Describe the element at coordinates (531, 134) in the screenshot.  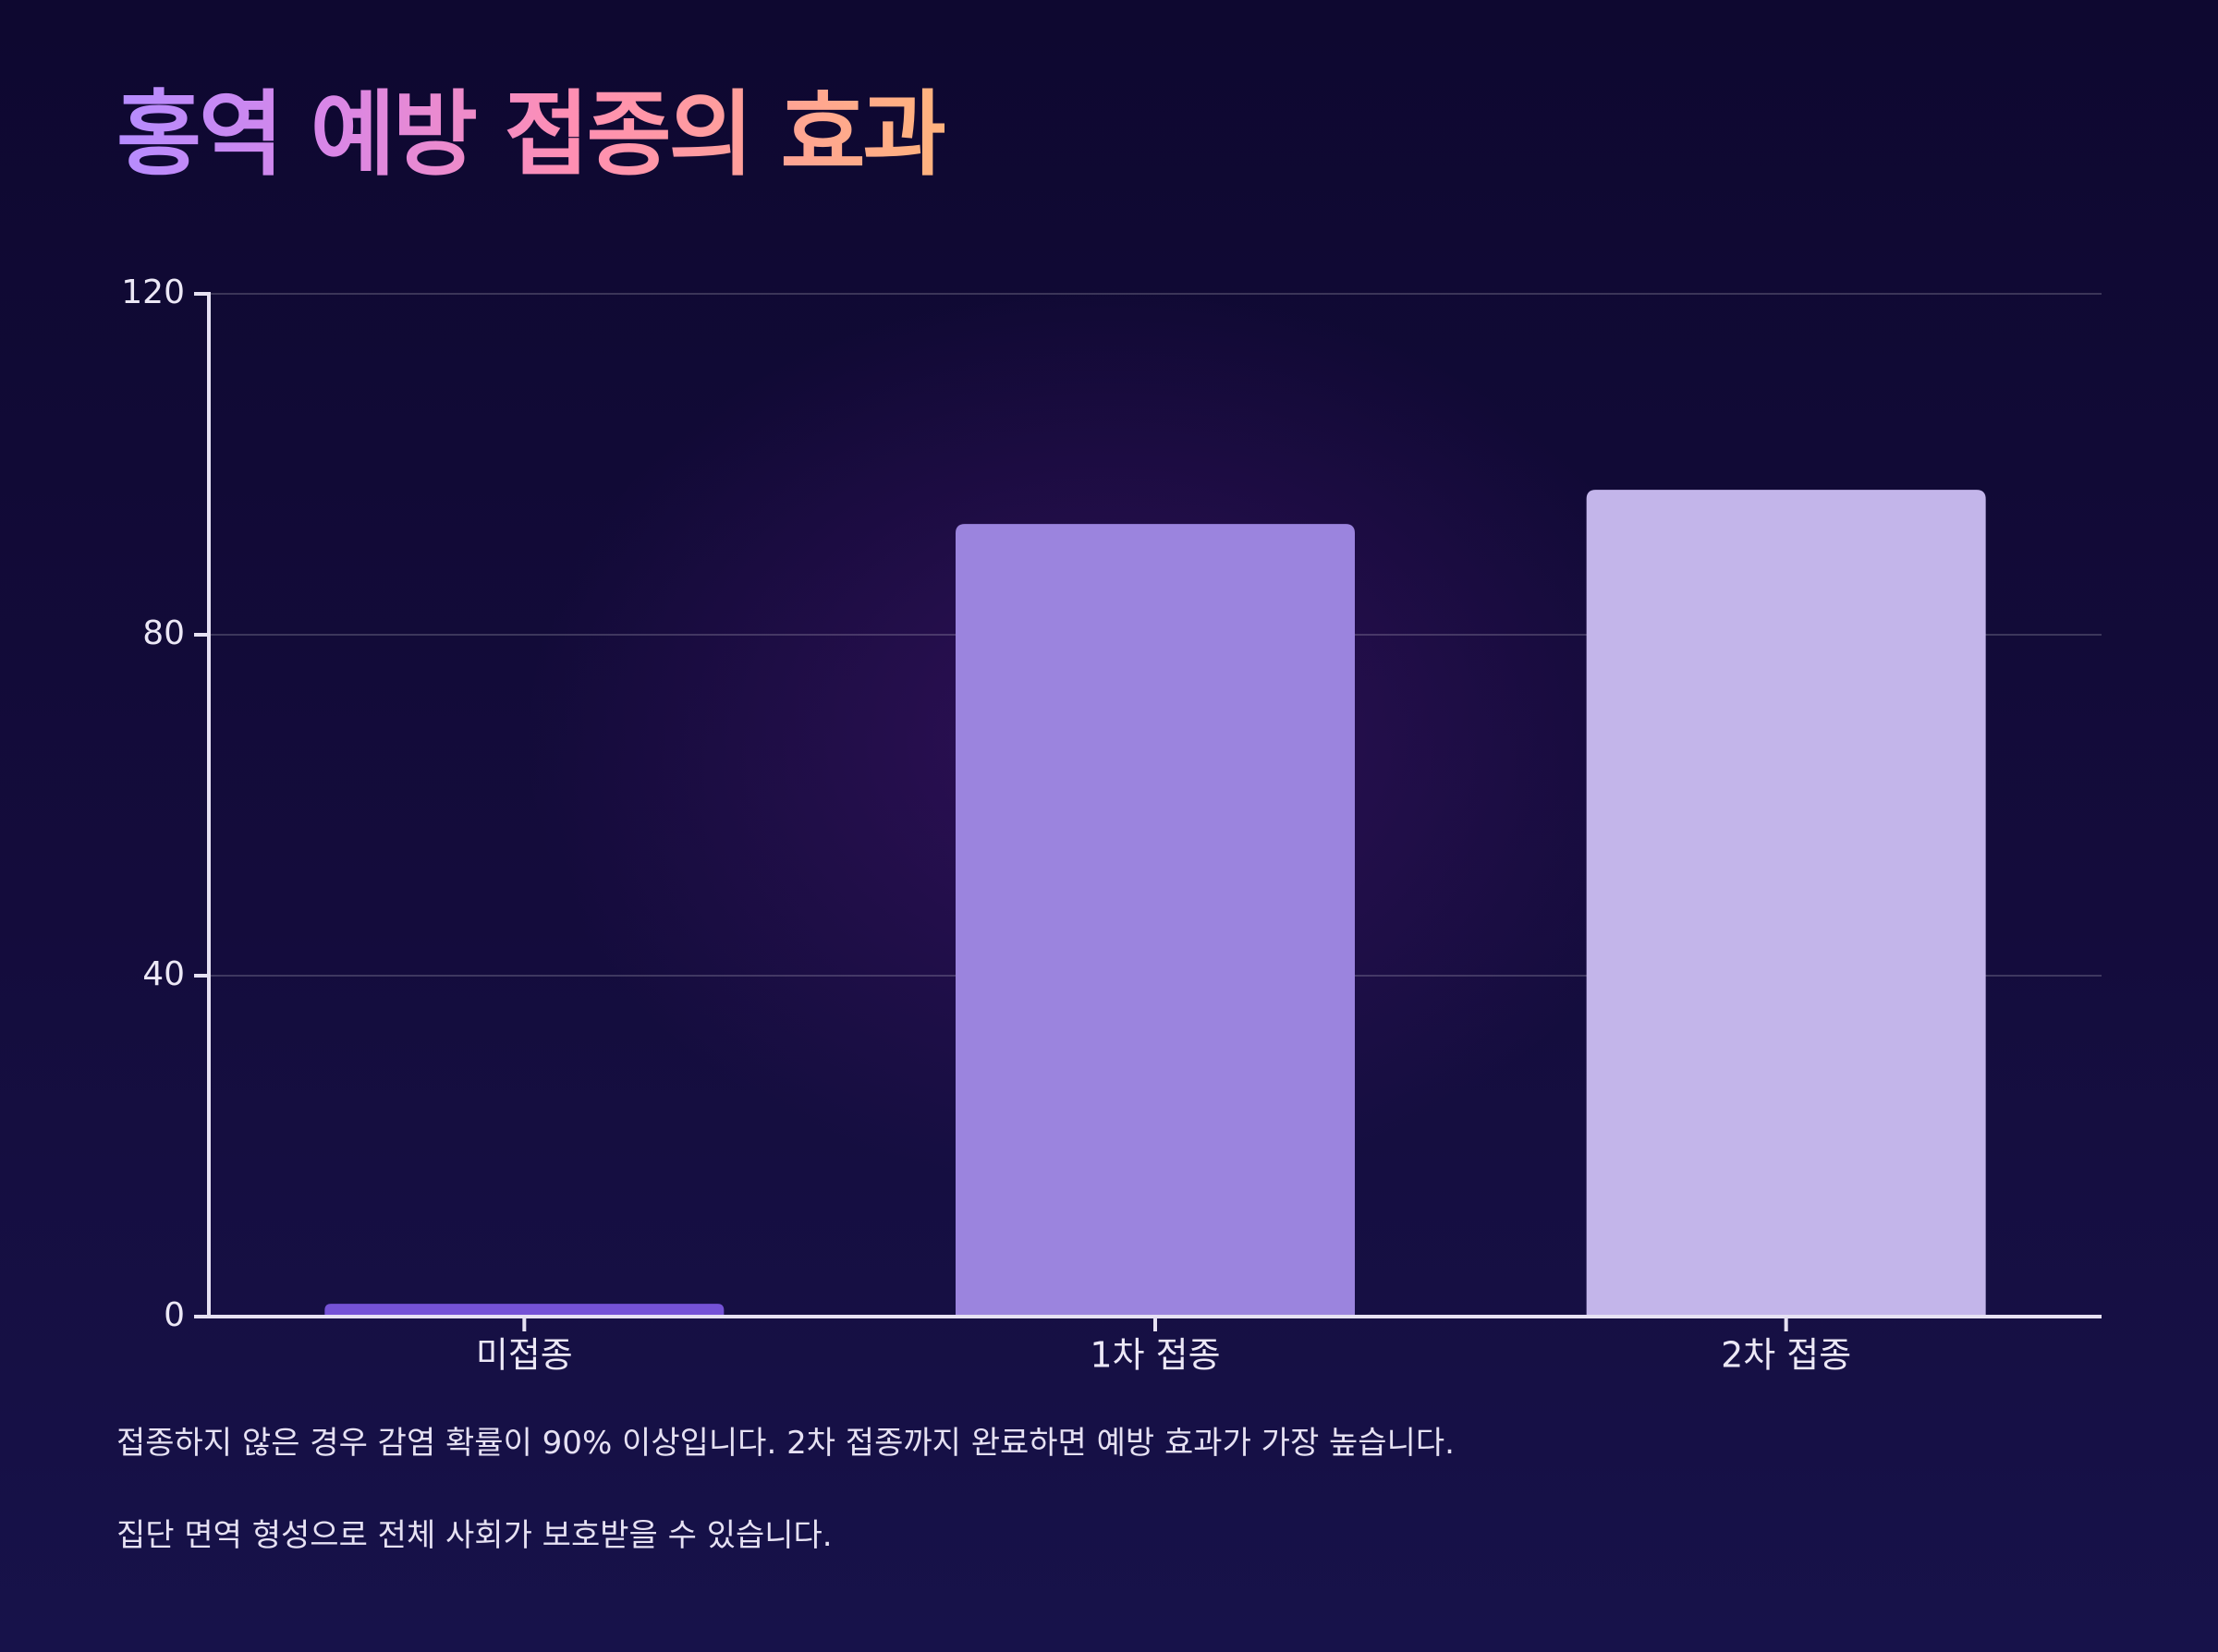
I see `chart-title: 홍역 예방 접종의 효과` at that location.